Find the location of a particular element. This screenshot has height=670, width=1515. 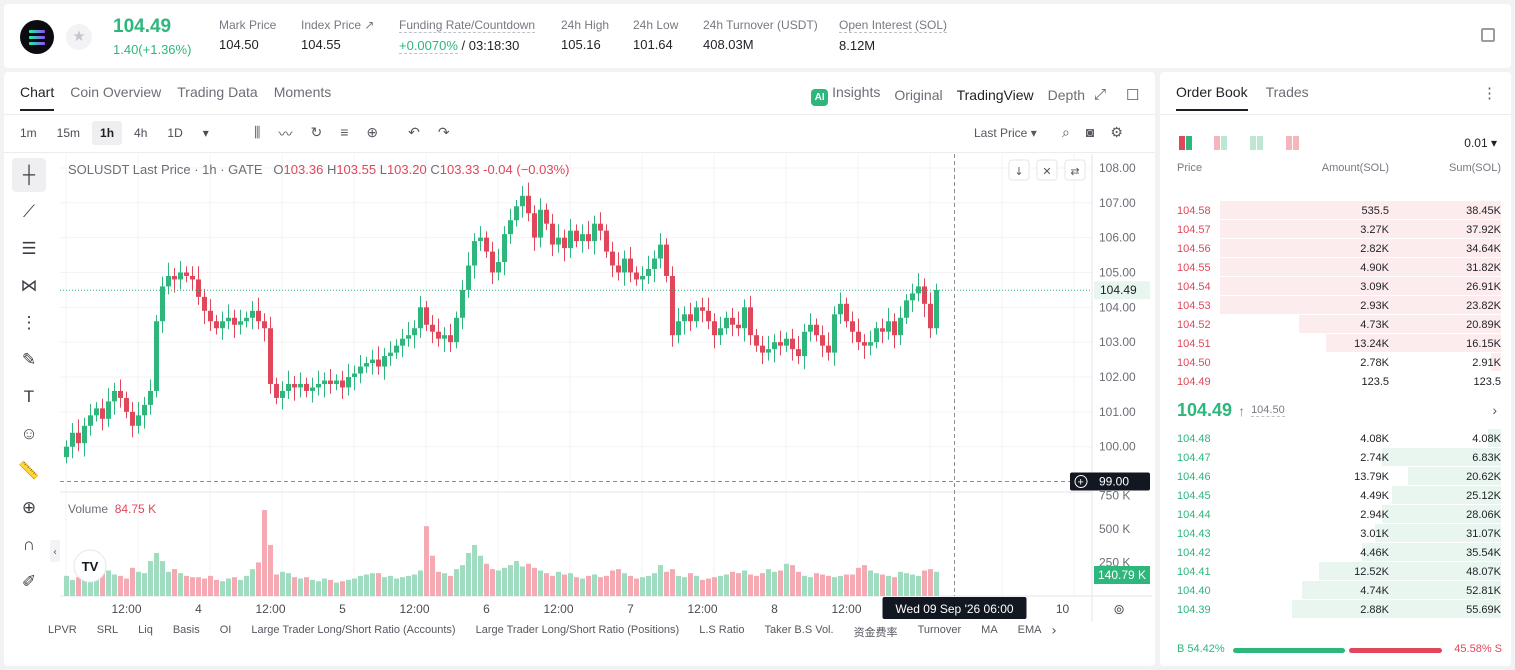

ask-sum: 16.15K is located at coordinates (1483, 344).